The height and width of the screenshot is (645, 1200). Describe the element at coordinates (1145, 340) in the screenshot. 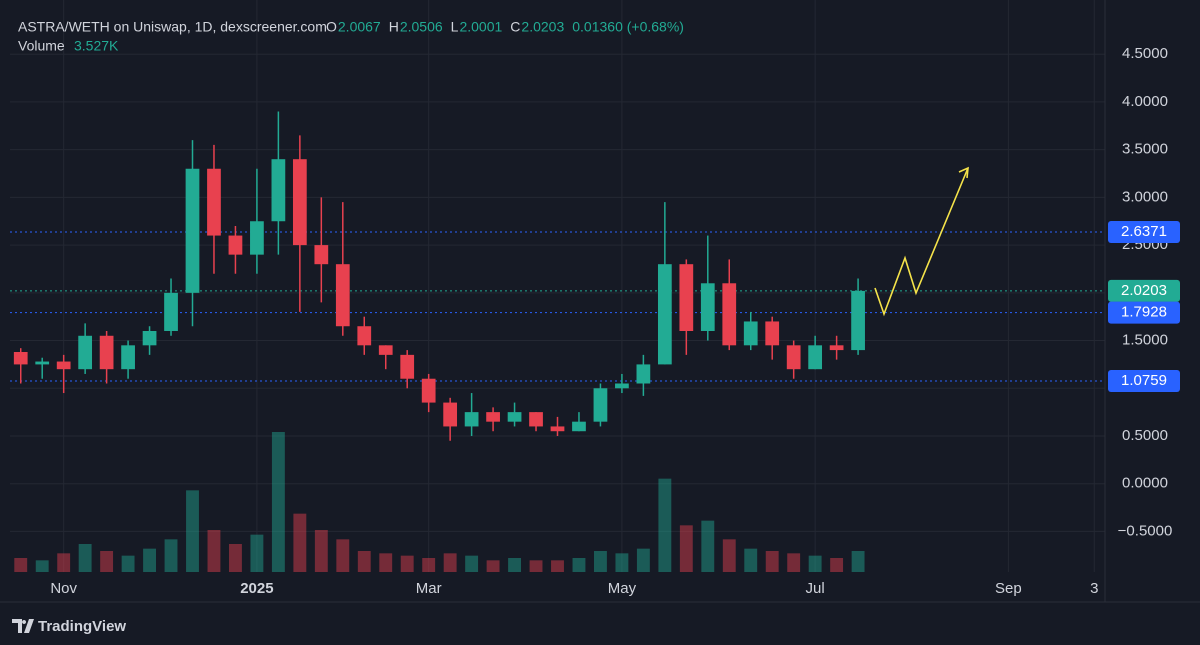

I see `y-tick-label: 1.5000` at that location.